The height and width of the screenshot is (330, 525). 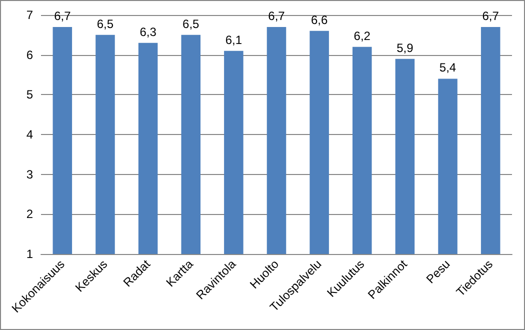 What do you see at coordinates (148, 31) in the screenshot?
I see `data-label: 6,3` at bounding box center [148, 31].